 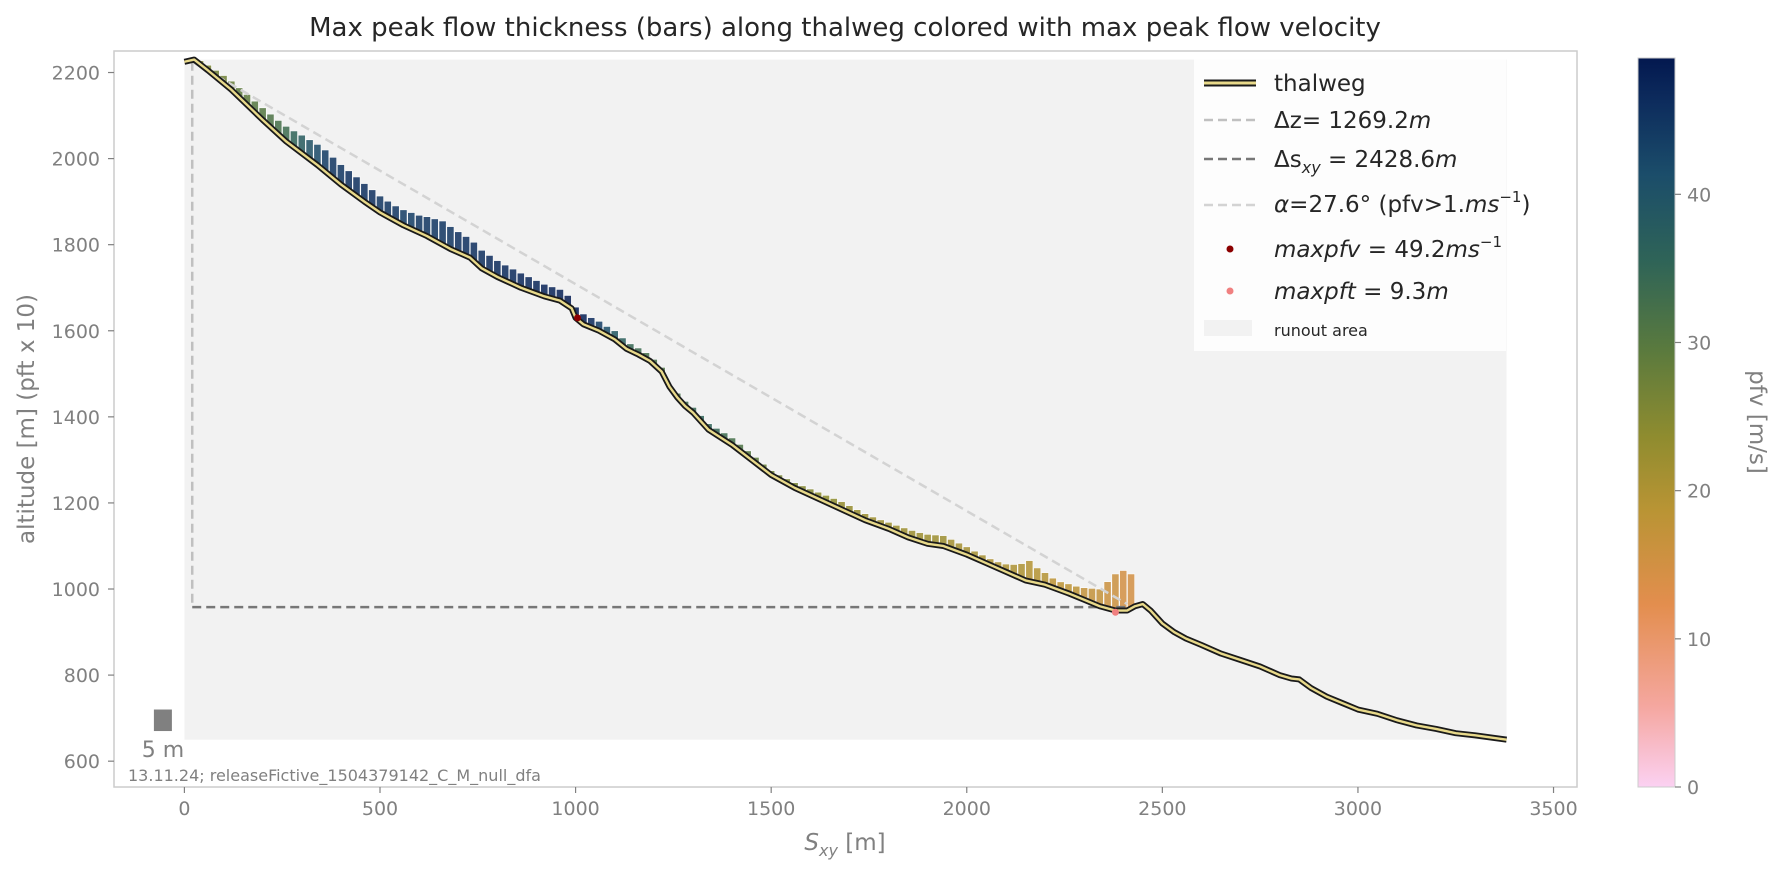 What do you see at coordinates (844, 845) in the screenshot?
I see `x-axis-label: Sxy [m]` at bounding box center [844, 845].